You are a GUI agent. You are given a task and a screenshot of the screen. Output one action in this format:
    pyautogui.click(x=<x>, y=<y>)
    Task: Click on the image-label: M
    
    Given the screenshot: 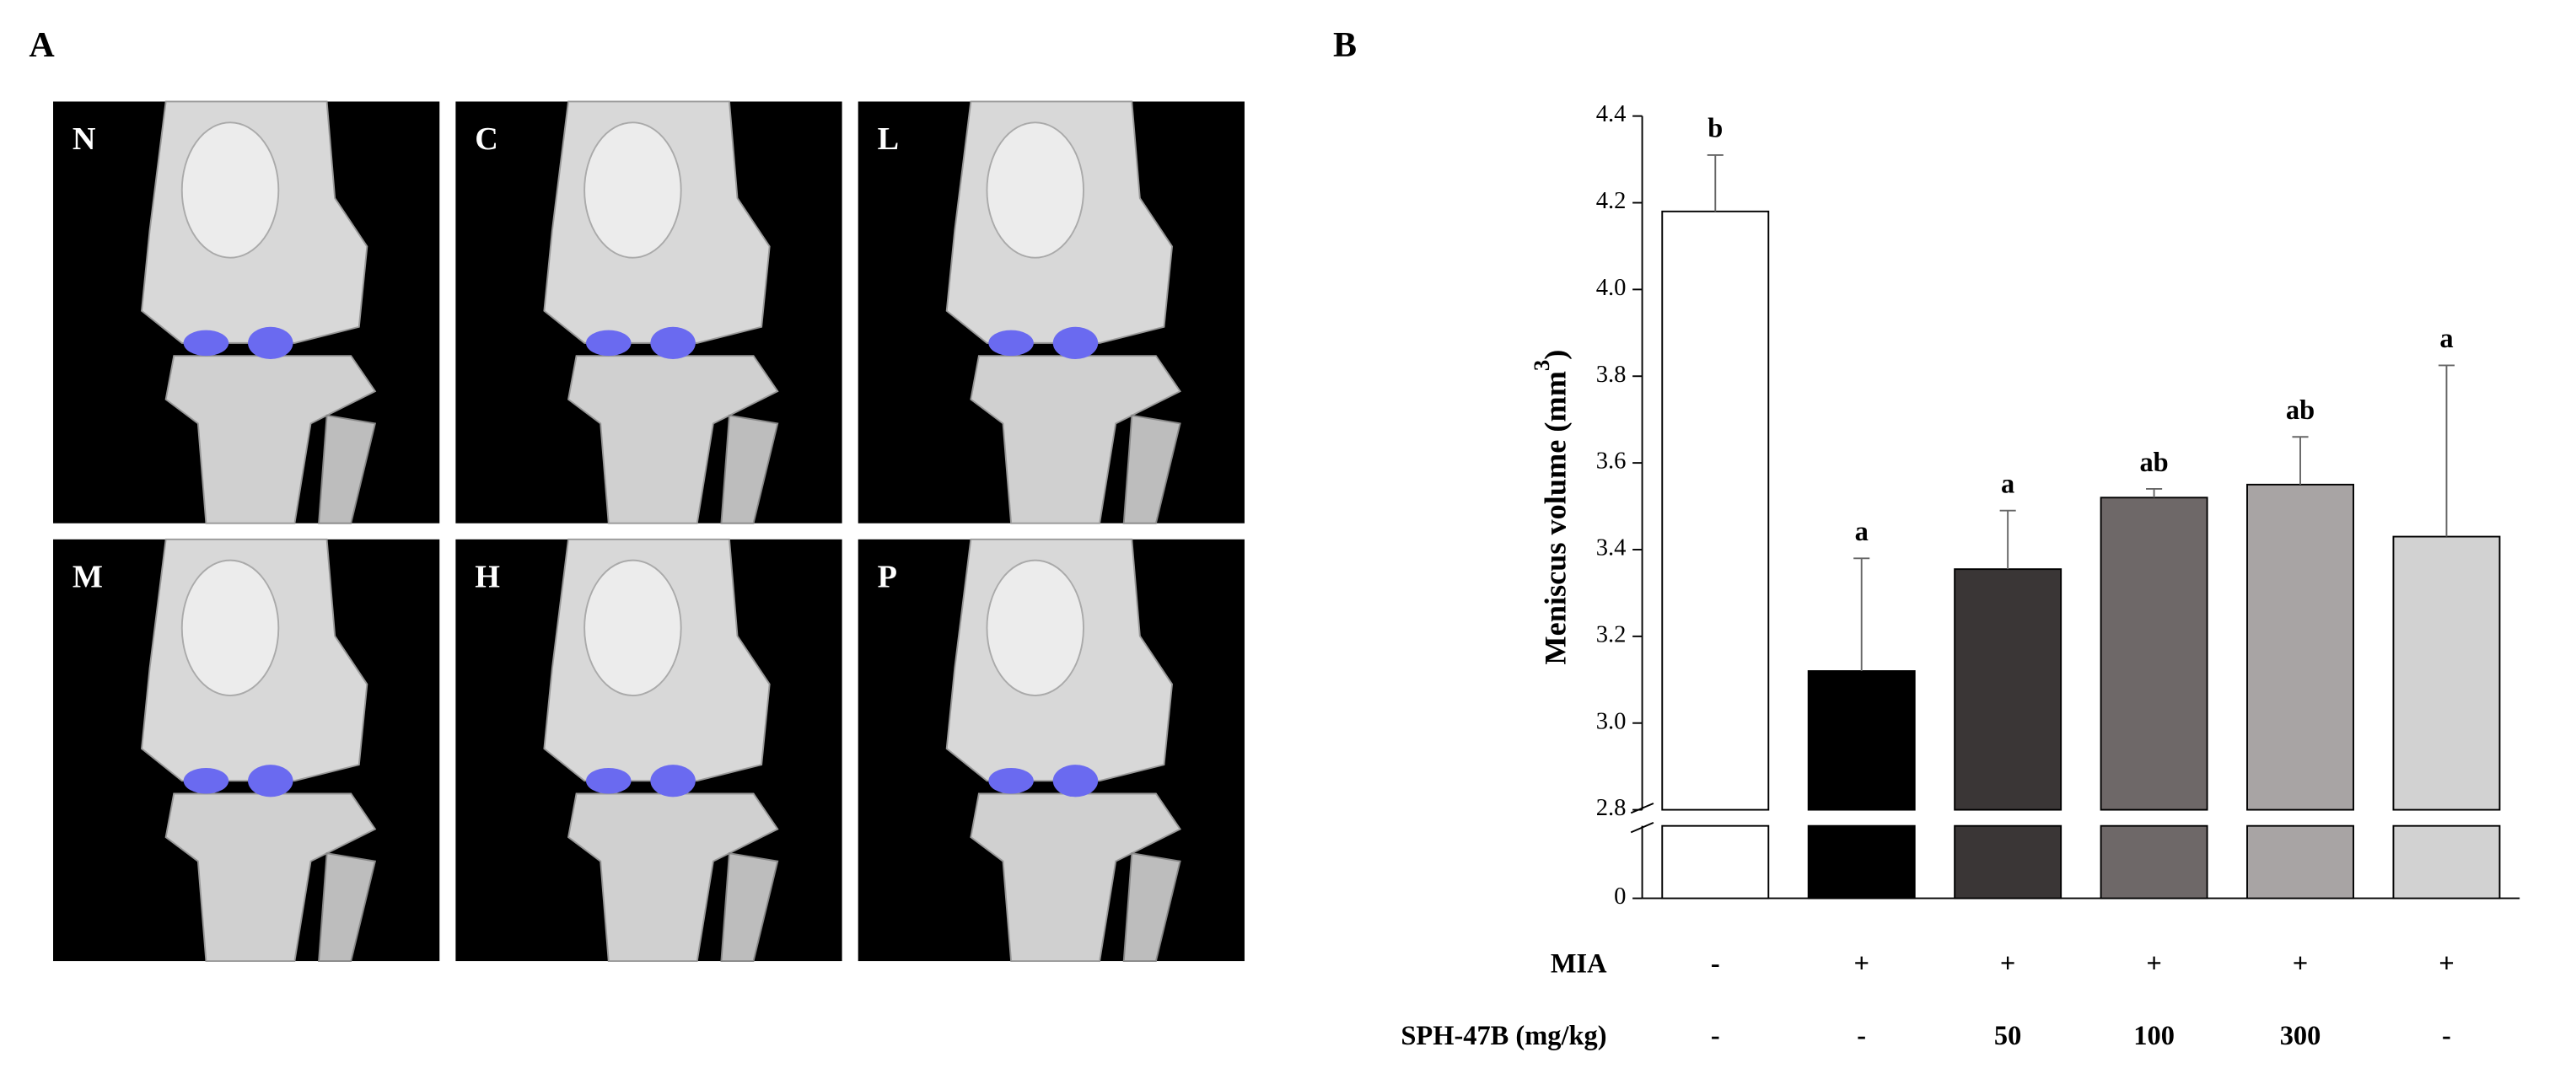 What is the action you would take?
    pyautogui.click(x=88, y=576)
    